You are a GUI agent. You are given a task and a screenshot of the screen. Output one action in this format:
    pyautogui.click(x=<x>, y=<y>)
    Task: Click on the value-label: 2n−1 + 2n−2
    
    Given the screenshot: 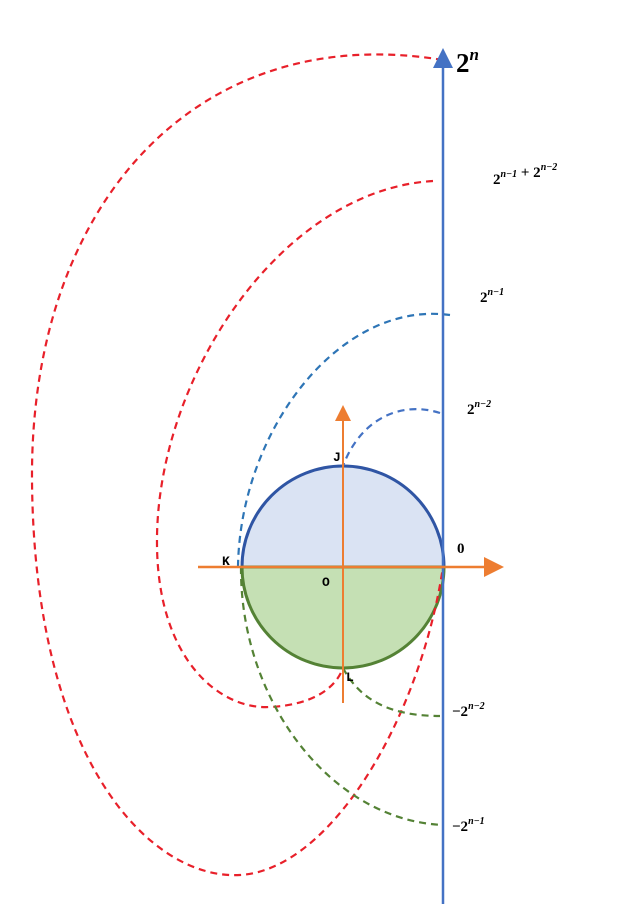 What is the action you would take?
    pyautogui.click(x=525, y=175)
    